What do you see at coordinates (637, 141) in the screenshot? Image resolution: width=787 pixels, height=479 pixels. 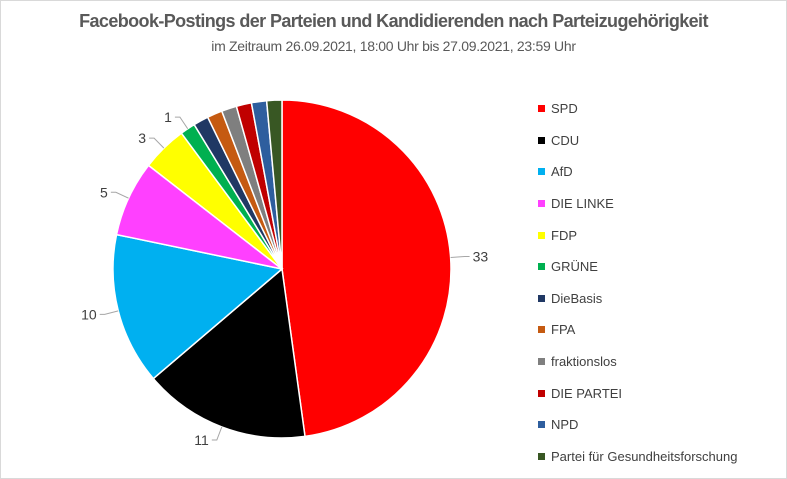 I see `legend-item-cdu: CDU` at bounding box center [637, 141].